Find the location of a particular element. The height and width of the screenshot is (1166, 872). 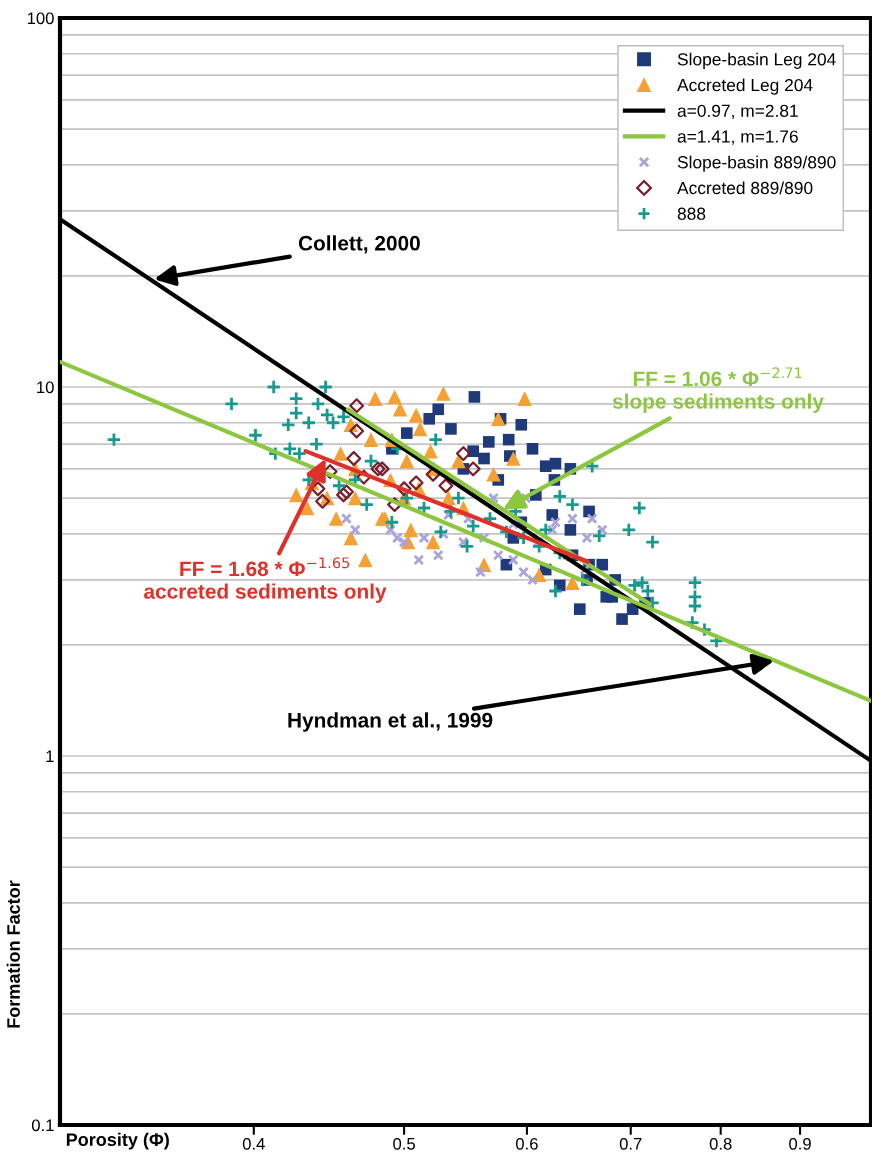

y-tick-label: 0.1 is located at coordinates (42, 1125).